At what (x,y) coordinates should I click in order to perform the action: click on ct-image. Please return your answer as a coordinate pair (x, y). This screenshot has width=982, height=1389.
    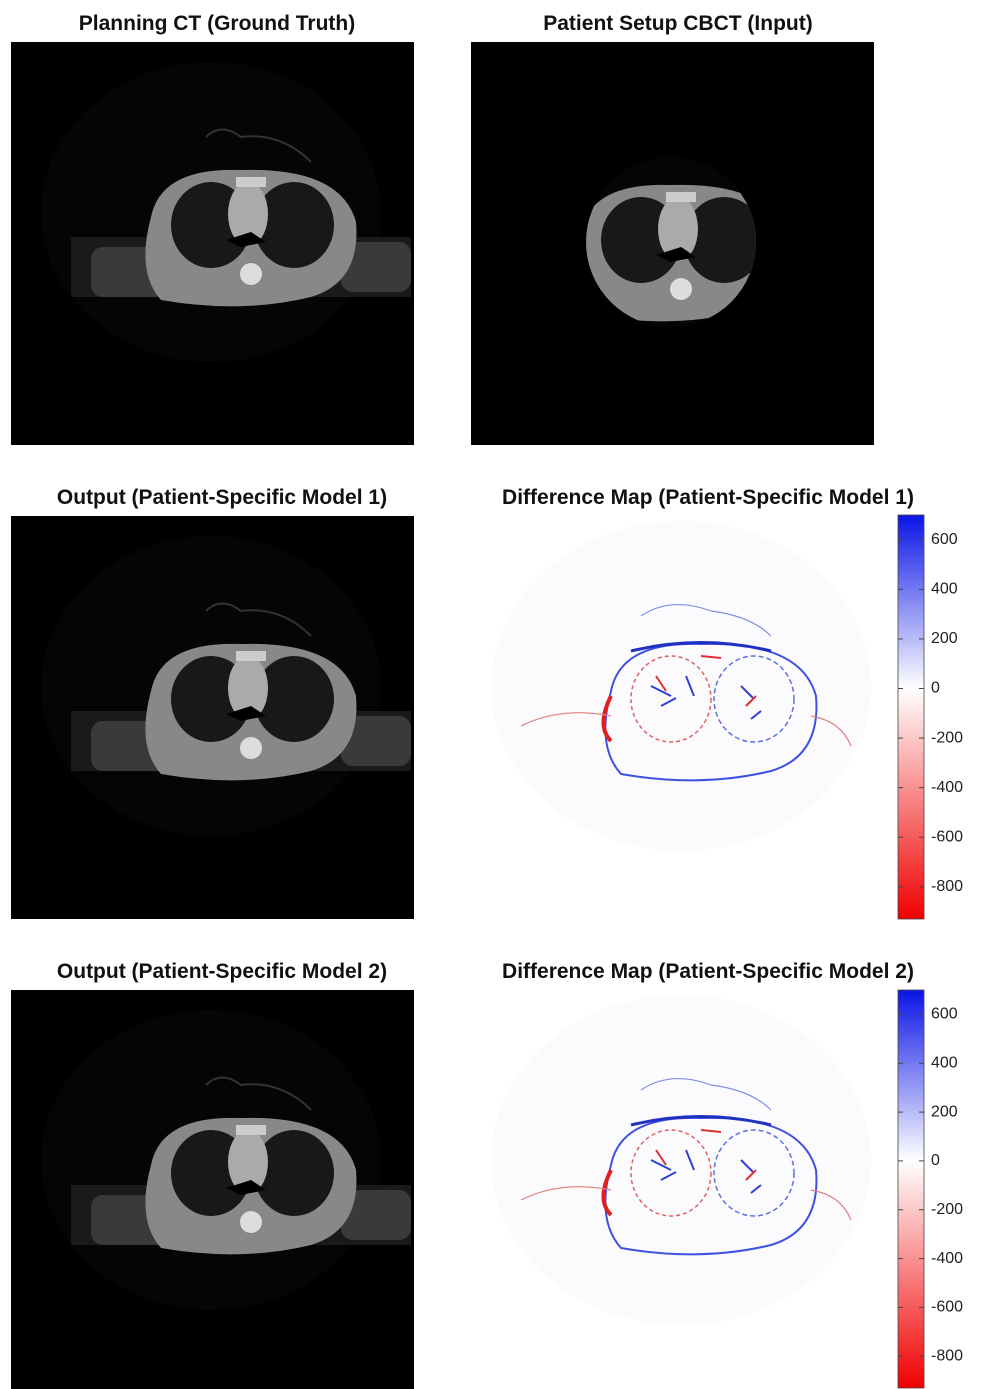
    Looking at the image, I should click on (212, 243).